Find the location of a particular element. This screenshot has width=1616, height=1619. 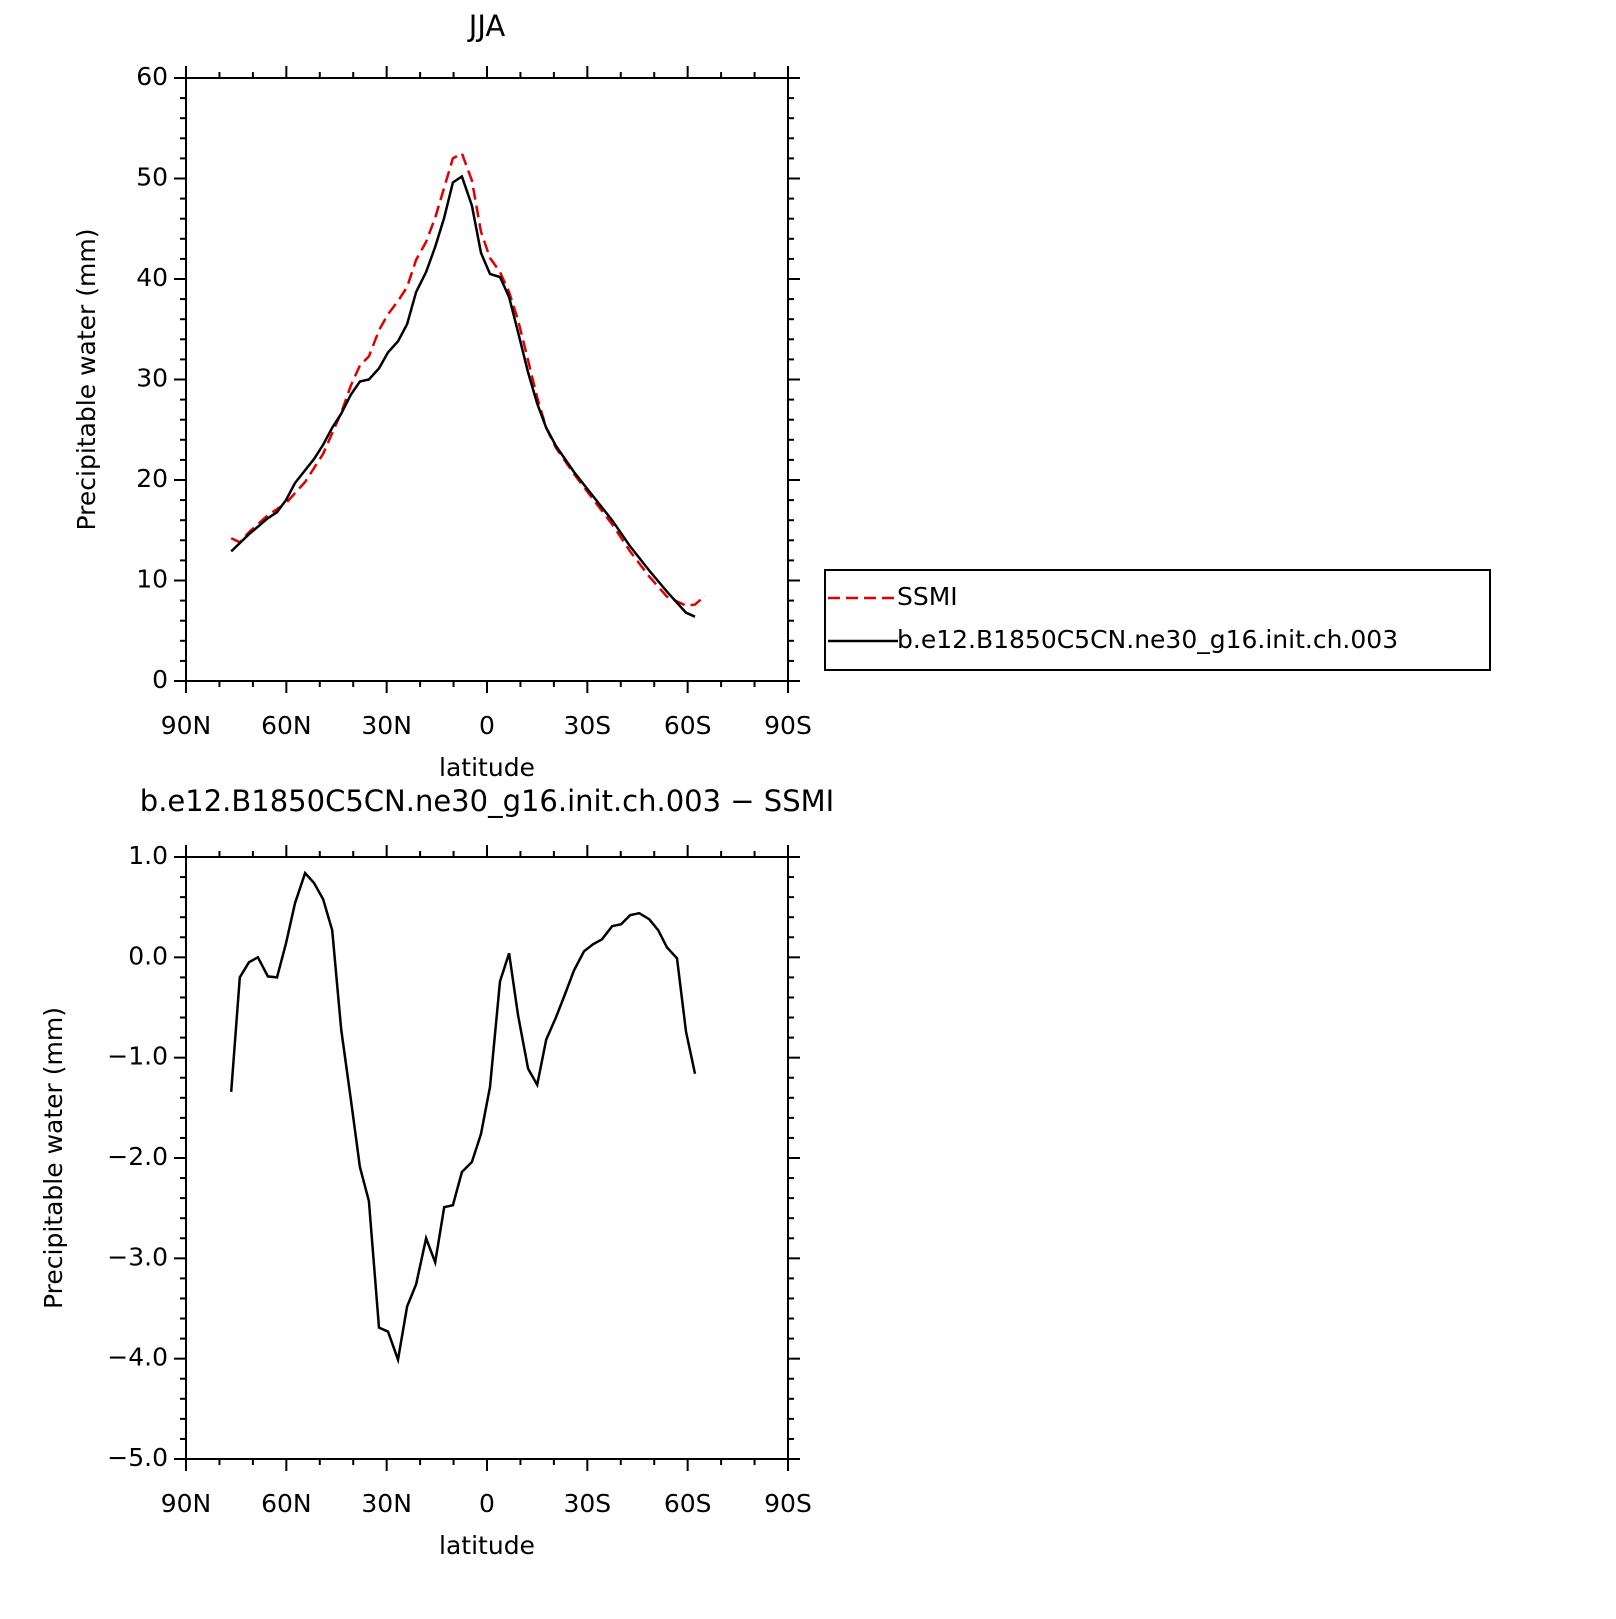

y-tick-label: 1.0 is located at coordinates (148, 855).